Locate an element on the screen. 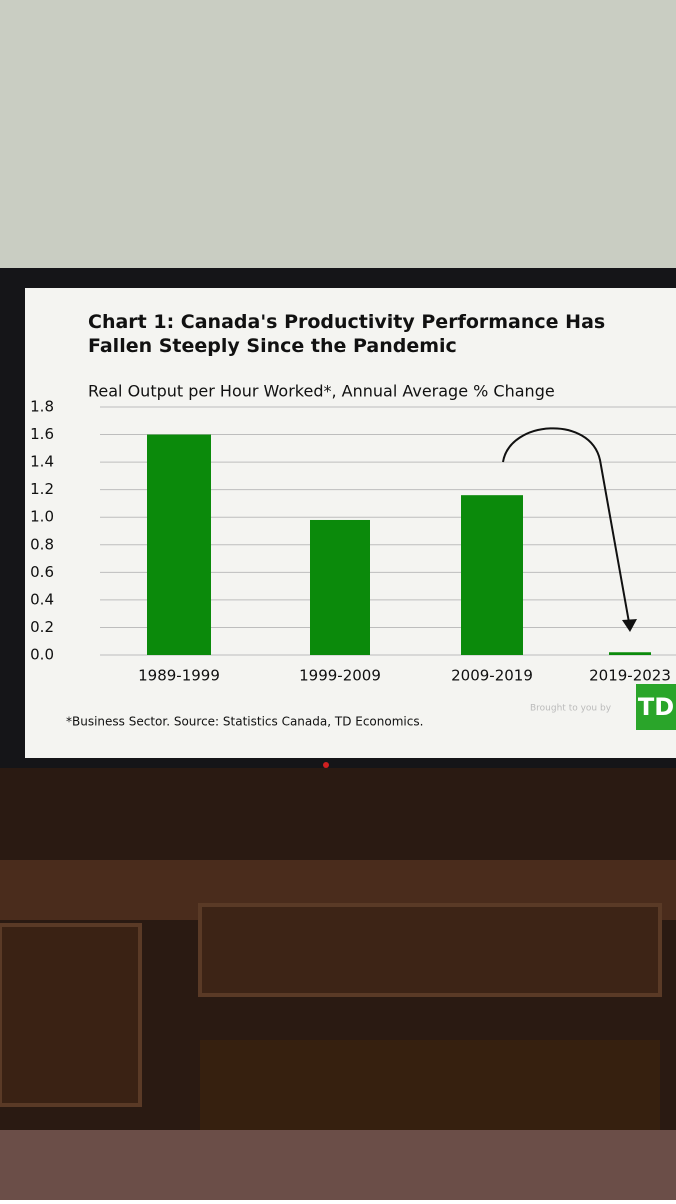 The image size is (676, 1204). logo-box is located at coordinates (656, 707).